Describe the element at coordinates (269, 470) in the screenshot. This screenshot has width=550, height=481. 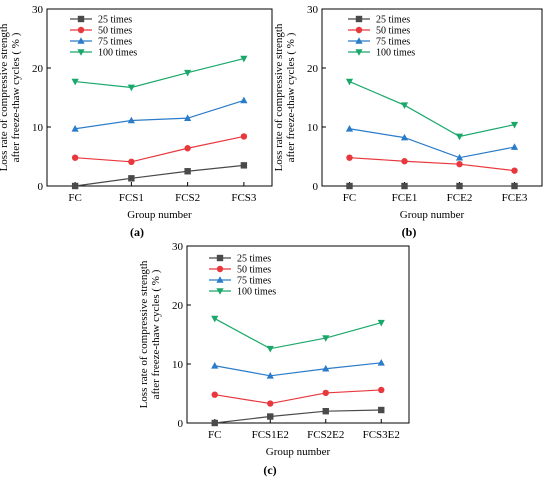
I see `panel-label: (c)` at that location.